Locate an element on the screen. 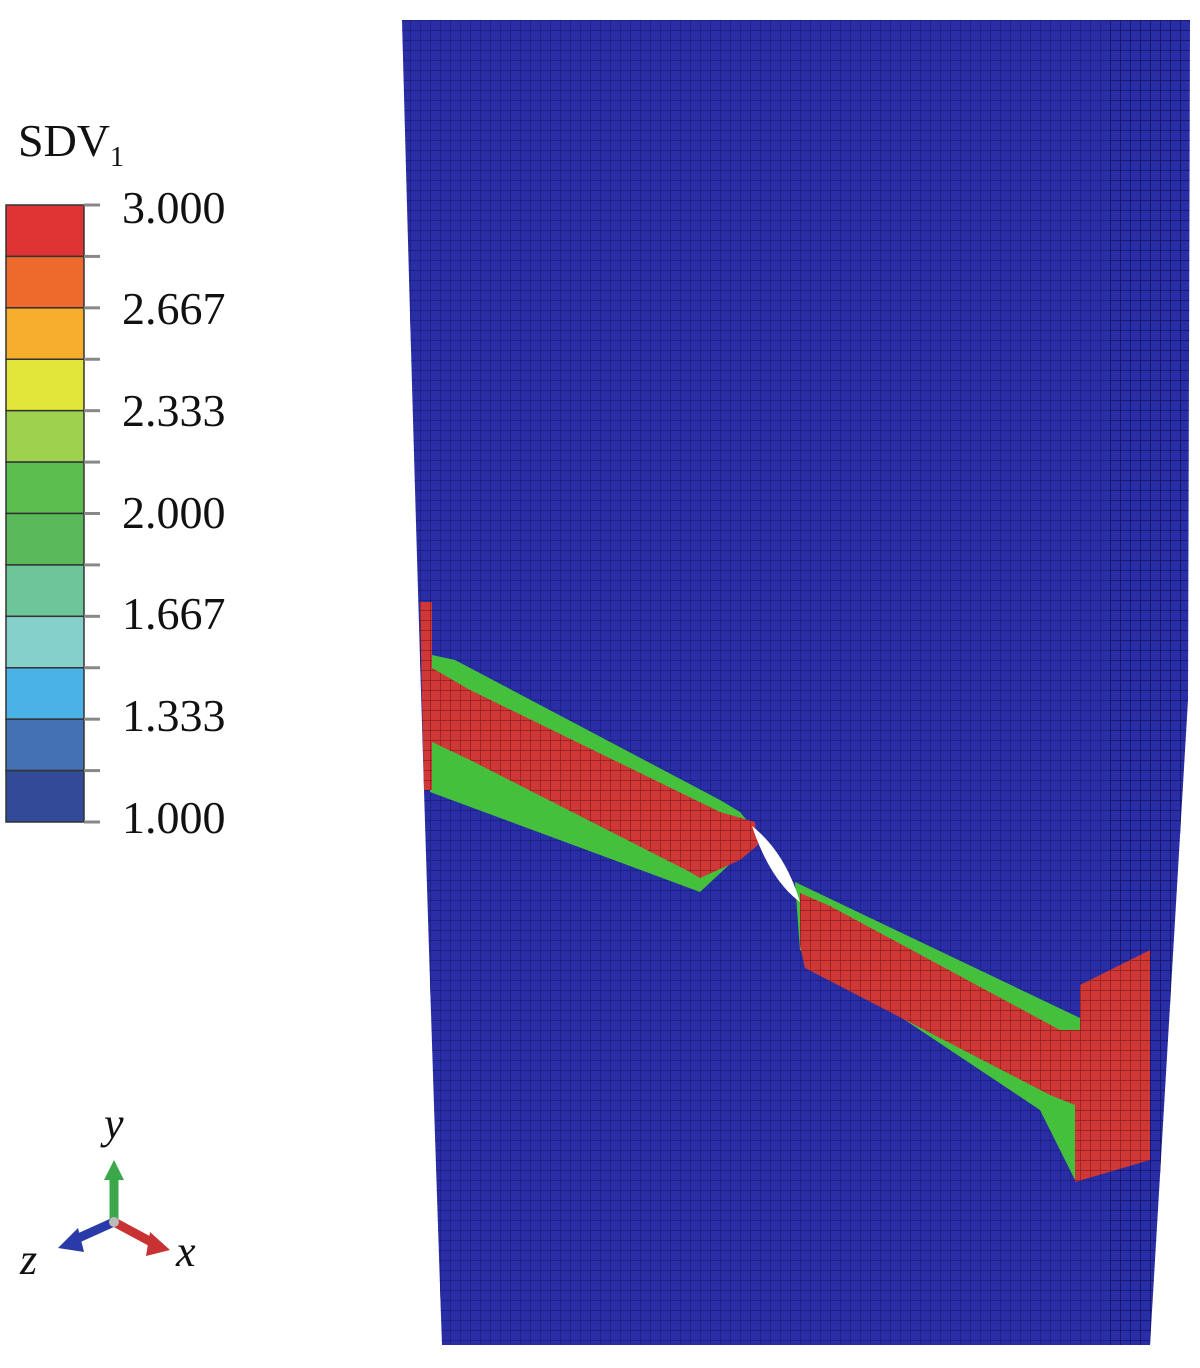  legend-tick-label: 3.000 is located at coordinates (174, 207).